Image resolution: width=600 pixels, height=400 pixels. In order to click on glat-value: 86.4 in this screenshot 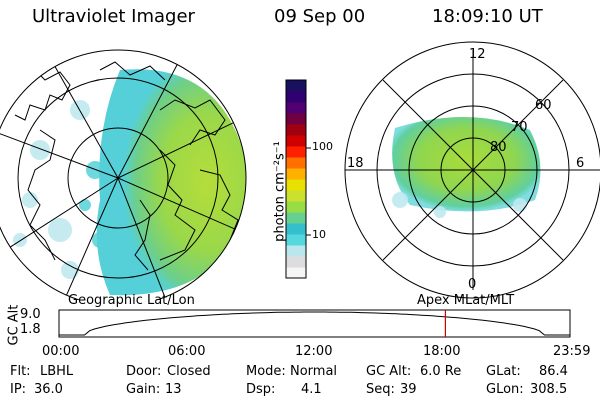, I will do `click(553, 371)`.